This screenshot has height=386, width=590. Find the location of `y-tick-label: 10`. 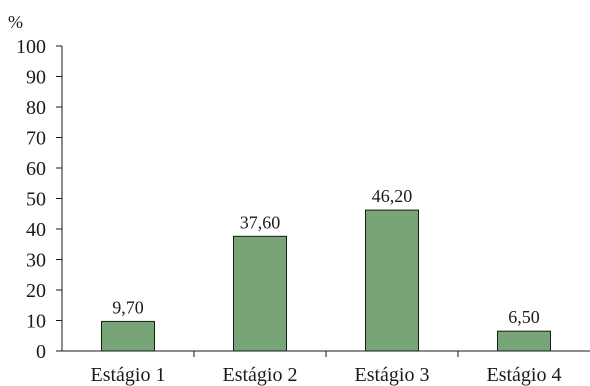

y-tick-label: 10 is located at coordinates (36, 322).